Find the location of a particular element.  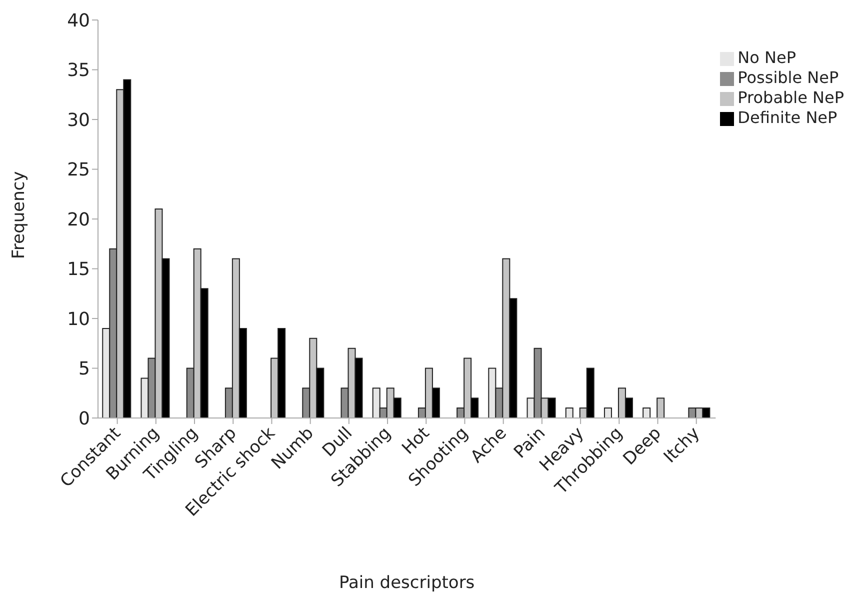

y-tick-label: 15 is located at coordinates (78, 269).